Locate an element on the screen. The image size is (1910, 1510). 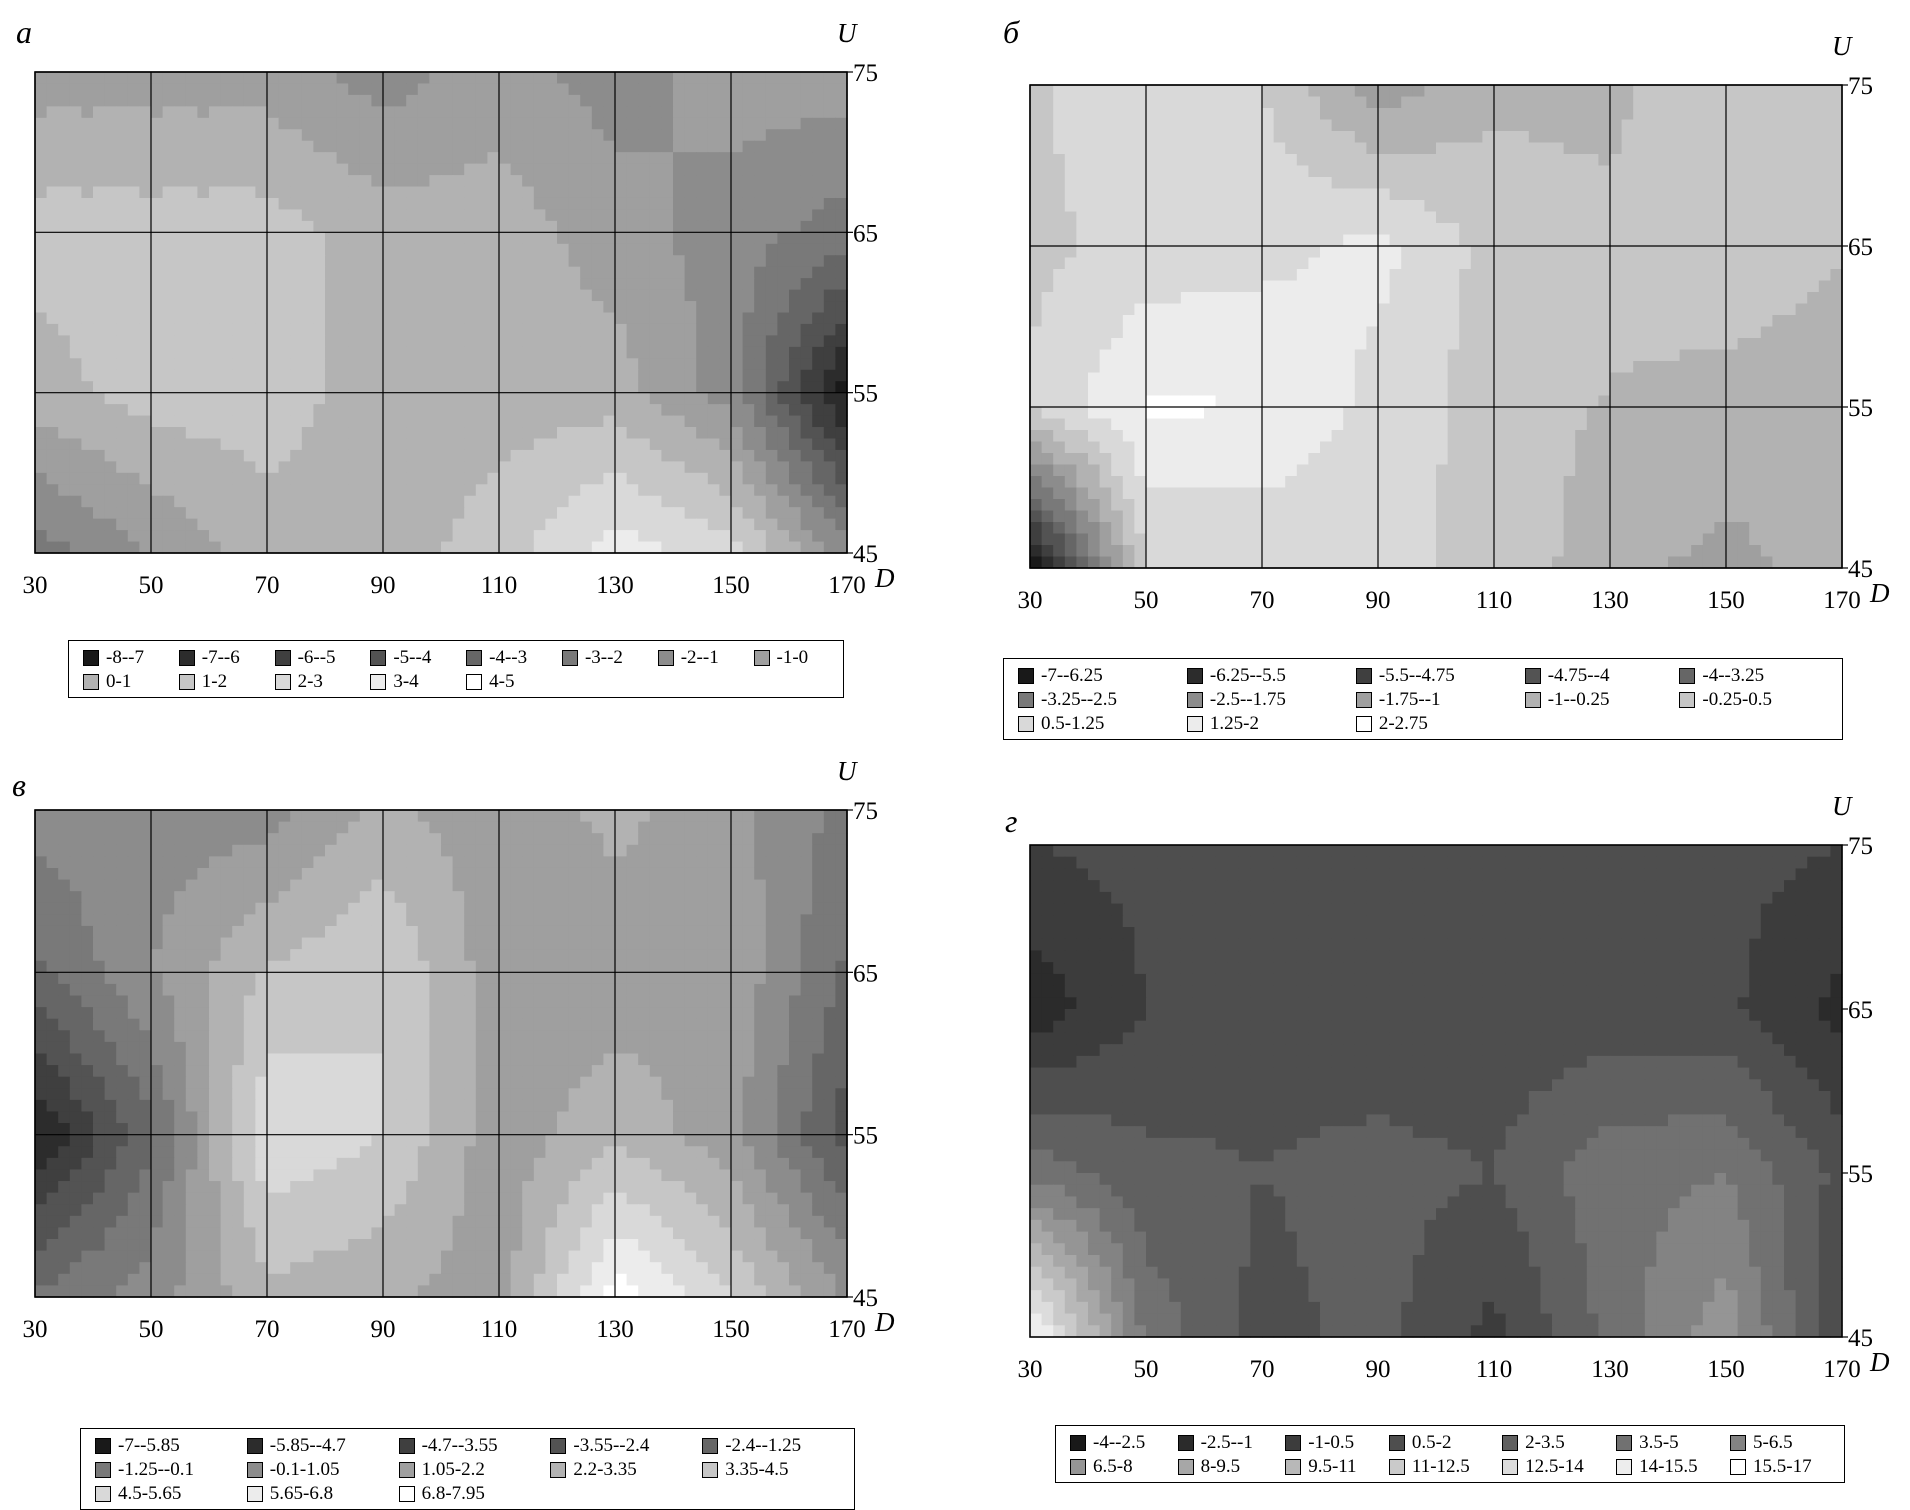
y-tick-label: 75 is located at coordinates (865, 73).